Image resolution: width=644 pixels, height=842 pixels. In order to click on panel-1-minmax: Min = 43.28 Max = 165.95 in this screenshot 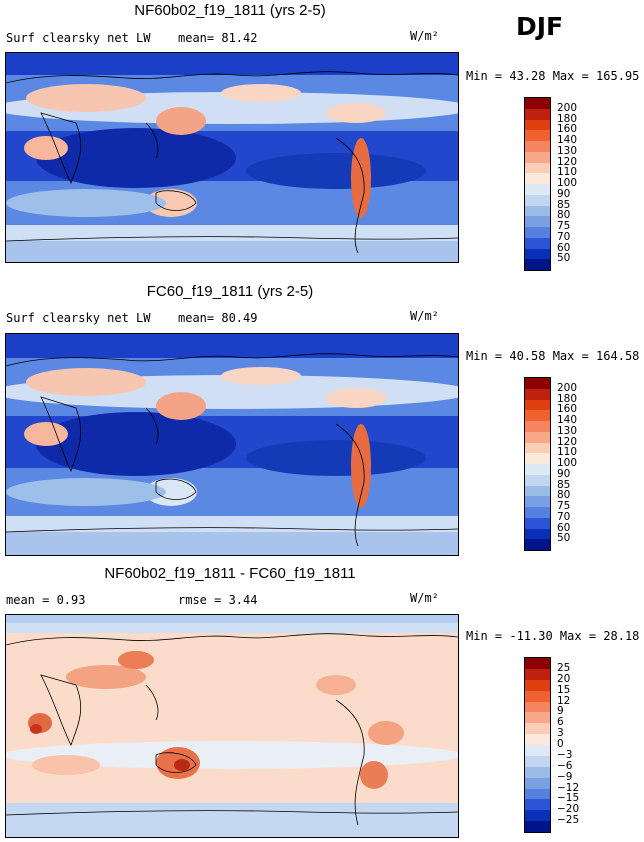, I will do `click(553, 76)`.